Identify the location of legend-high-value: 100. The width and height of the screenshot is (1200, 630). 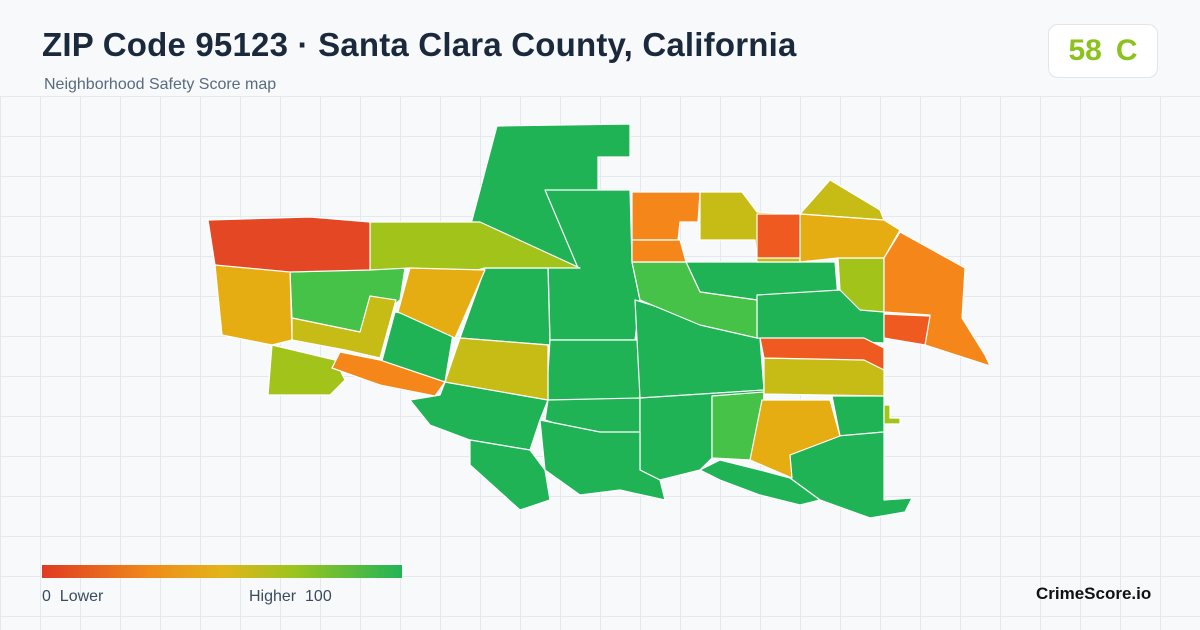
(318, 596).